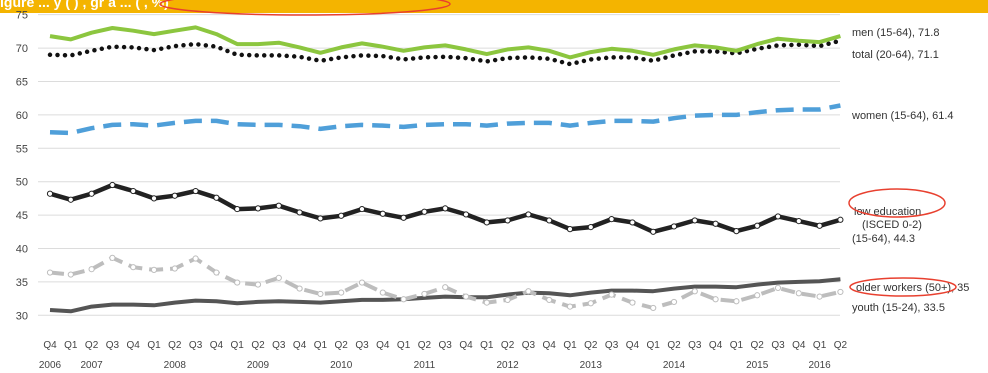 This screenshot has height=373, width=988. What do you see at coordinates (305, 8) in the screenshot?
I see `banner-highlight-ellipse` at bounding box center [305, 8].